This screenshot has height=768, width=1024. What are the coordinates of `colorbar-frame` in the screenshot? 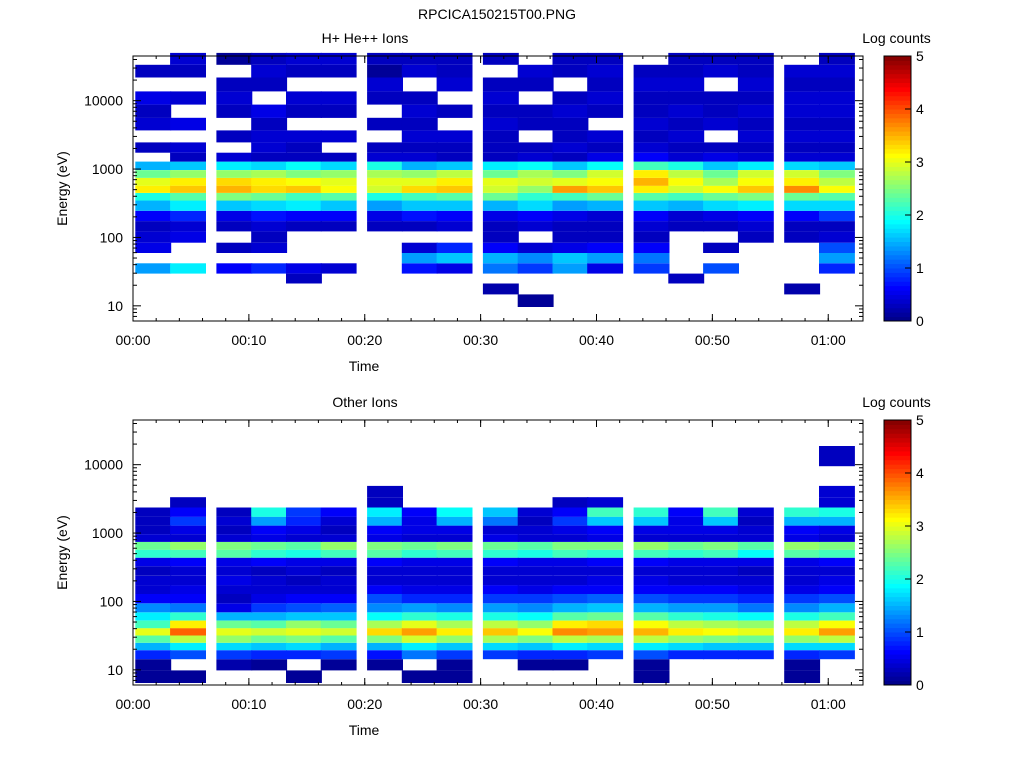 It's located at (897, 188).